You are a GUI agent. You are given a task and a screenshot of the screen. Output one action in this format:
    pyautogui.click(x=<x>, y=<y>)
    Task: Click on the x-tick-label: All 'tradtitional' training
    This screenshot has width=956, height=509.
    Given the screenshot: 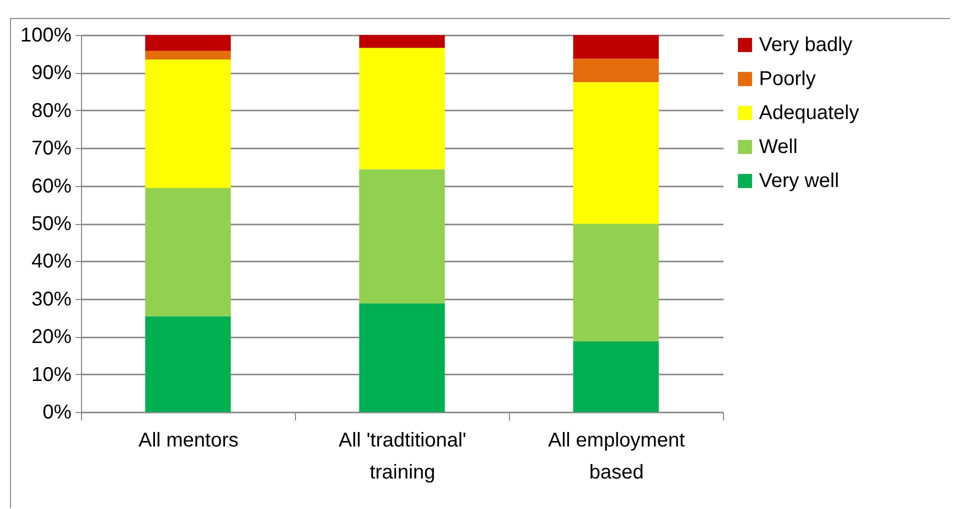 What is the action you would take?
    pyautogui.click(x=402, y=457)
    